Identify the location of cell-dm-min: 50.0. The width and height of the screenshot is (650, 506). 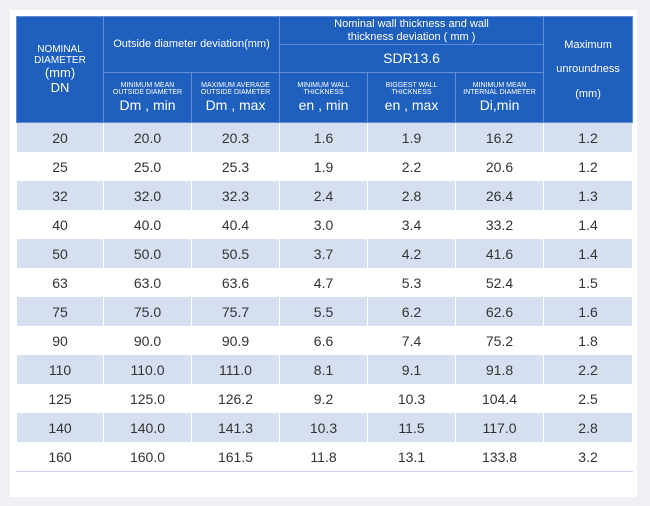
(147, 253).